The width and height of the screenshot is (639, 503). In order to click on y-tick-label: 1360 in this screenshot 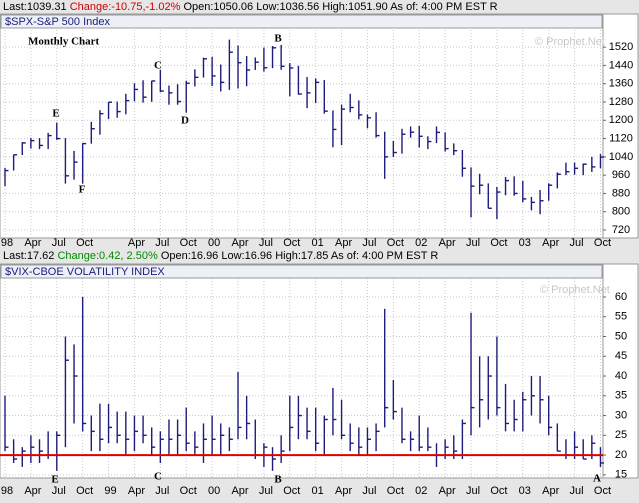, I will do `click(621, 84)`.